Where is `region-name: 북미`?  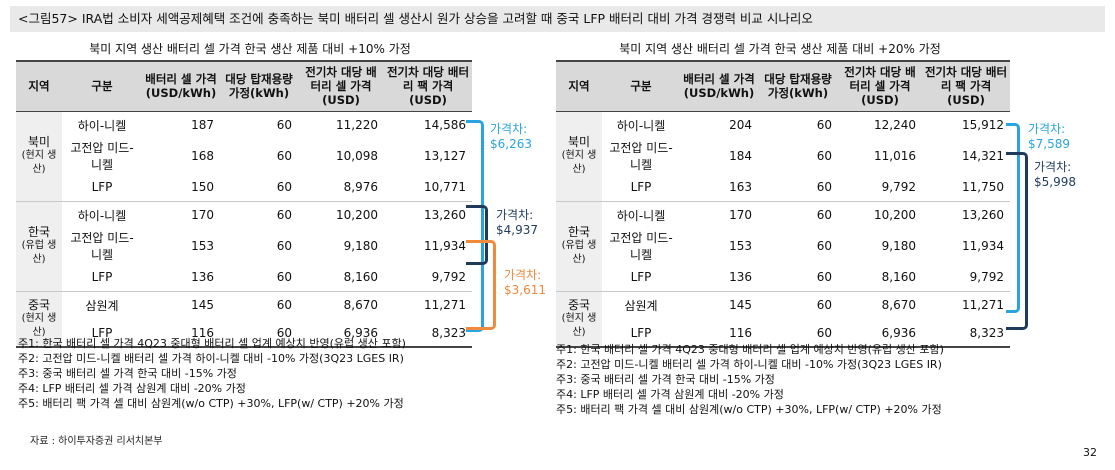 region-name: 북미 is located at coordinates (39, 142).